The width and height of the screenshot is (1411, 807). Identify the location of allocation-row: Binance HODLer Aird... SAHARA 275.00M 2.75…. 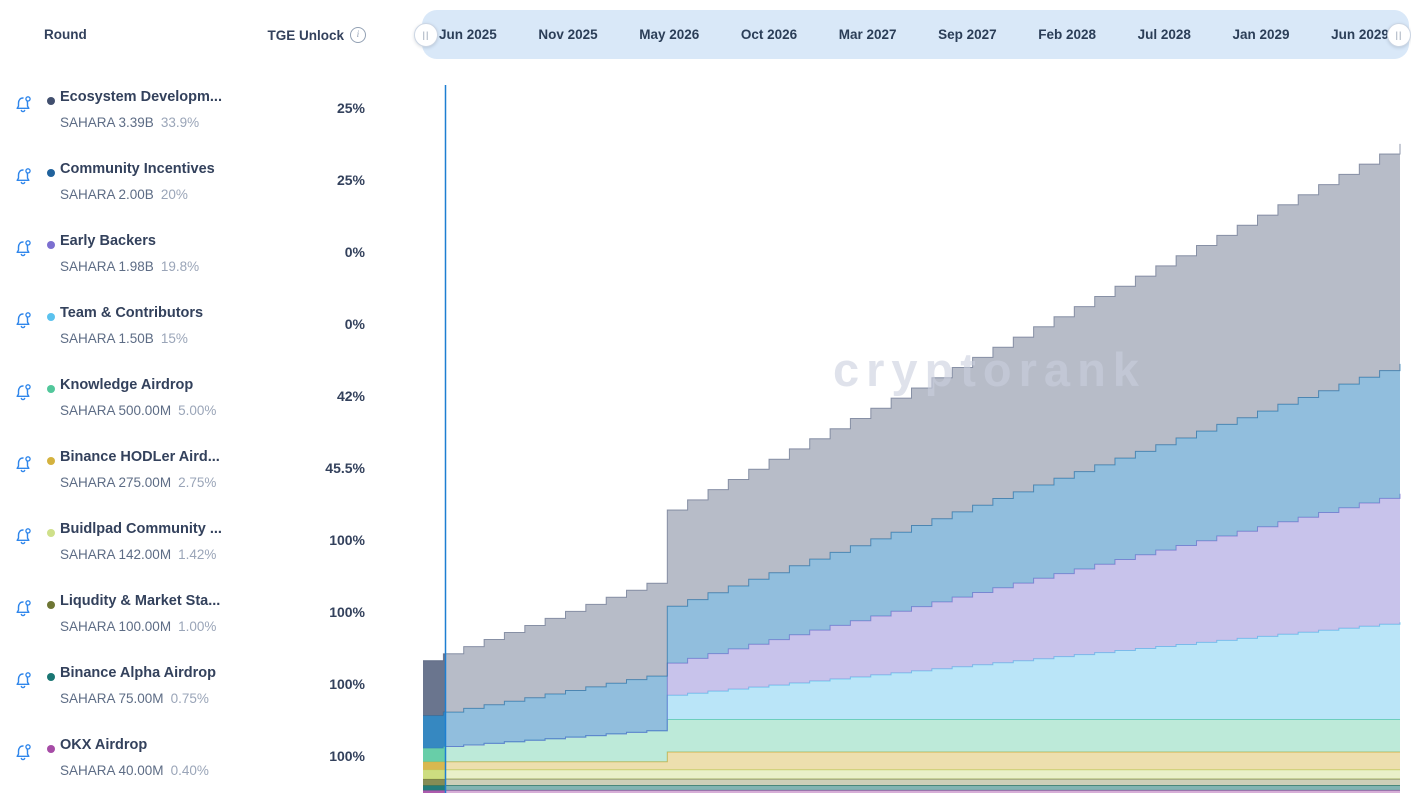
(210, 481).